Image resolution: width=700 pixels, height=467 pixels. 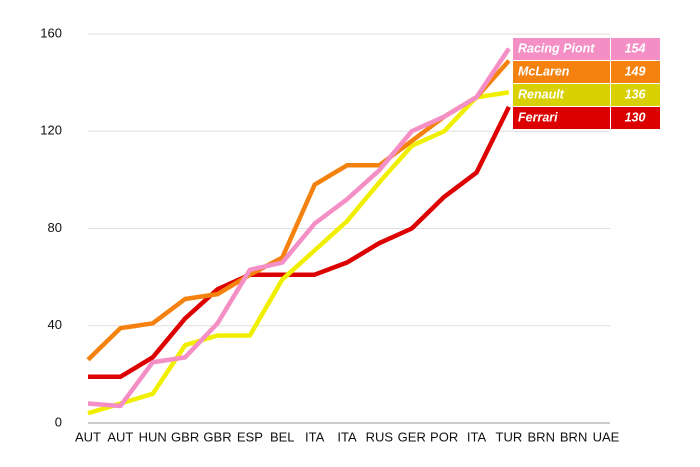 What do you see at coordinates (55, 324) in the screenshot?
I see `y-tick-label: 40` at bounding box center [55, 324].